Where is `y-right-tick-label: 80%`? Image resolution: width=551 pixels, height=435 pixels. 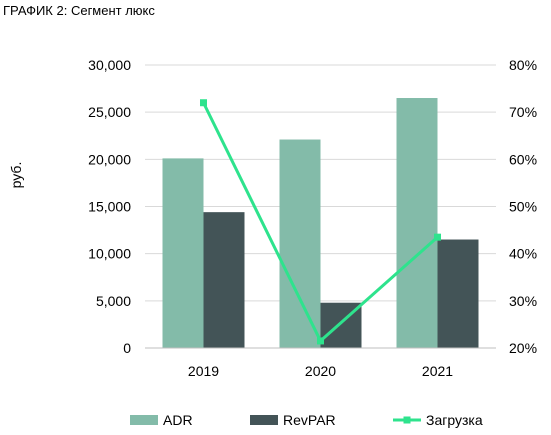 y-right-tick-label: 80% is located at coordinates (523, 65).